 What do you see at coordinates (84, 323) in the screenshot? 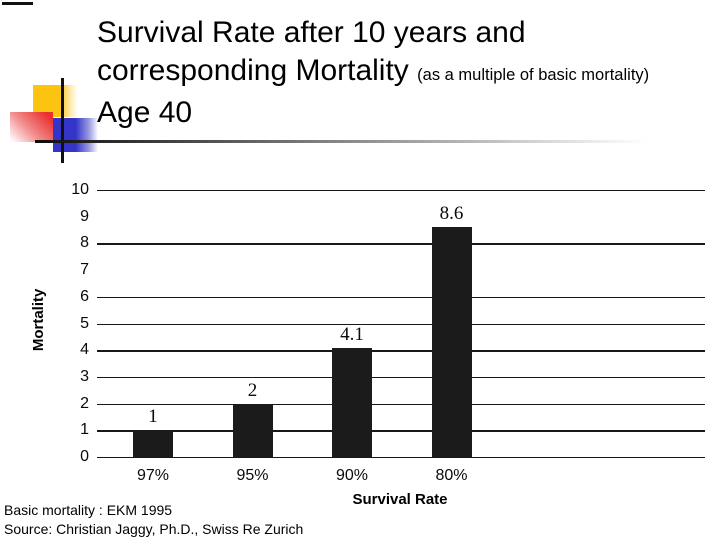
I see `y-axis-tick-label: 5` at bounding box center [84, 323].